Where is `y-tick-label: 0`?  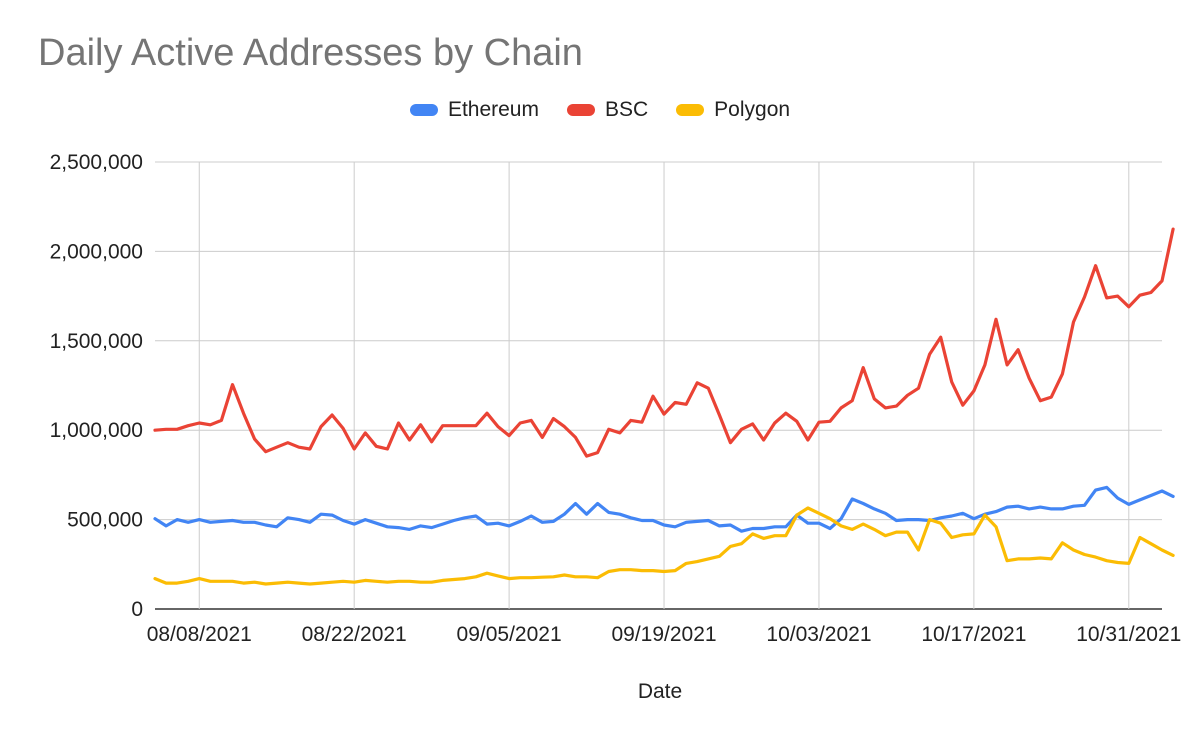 y-tick-label: 0 is located at coordinates (137, 609).